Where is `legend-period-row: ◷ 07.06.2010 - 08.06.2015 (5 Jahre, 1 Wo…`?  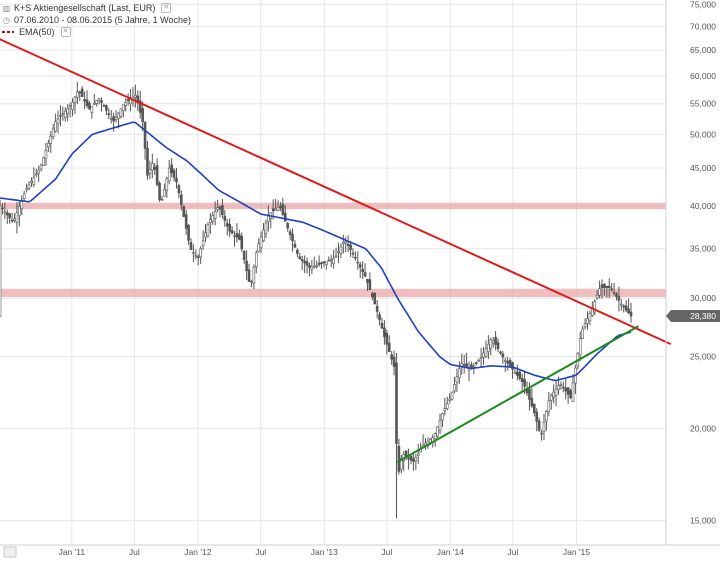 legend-period-row: ◷ 07.06.2010 - 08.06.2015 (5 Jahre, 1 Wo… is located at coordinates (96, 20).